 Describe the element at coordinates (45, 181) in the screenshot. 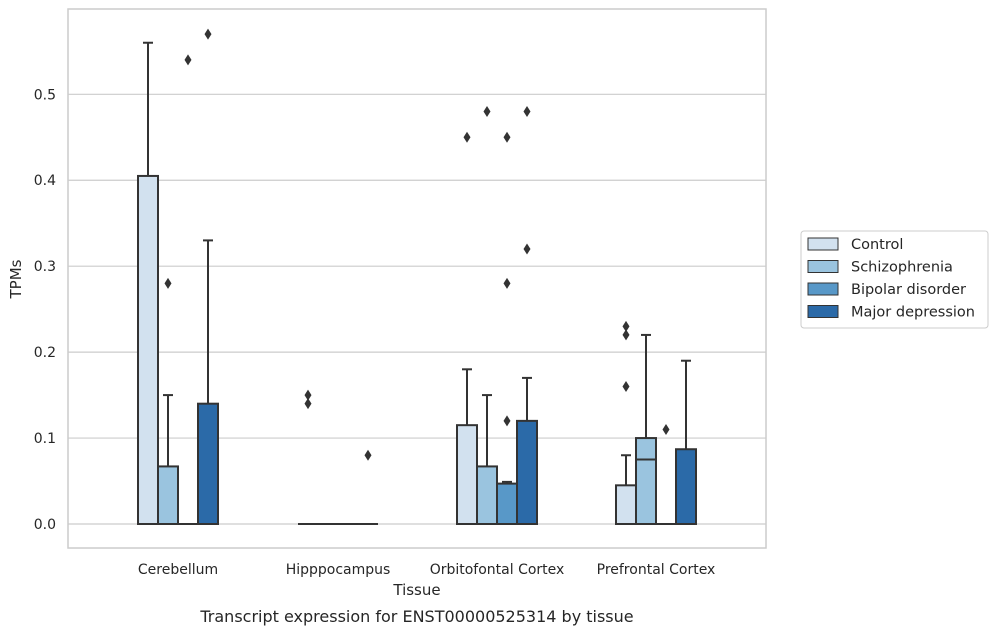

I see `y-tick-label: 0.4` at that location.